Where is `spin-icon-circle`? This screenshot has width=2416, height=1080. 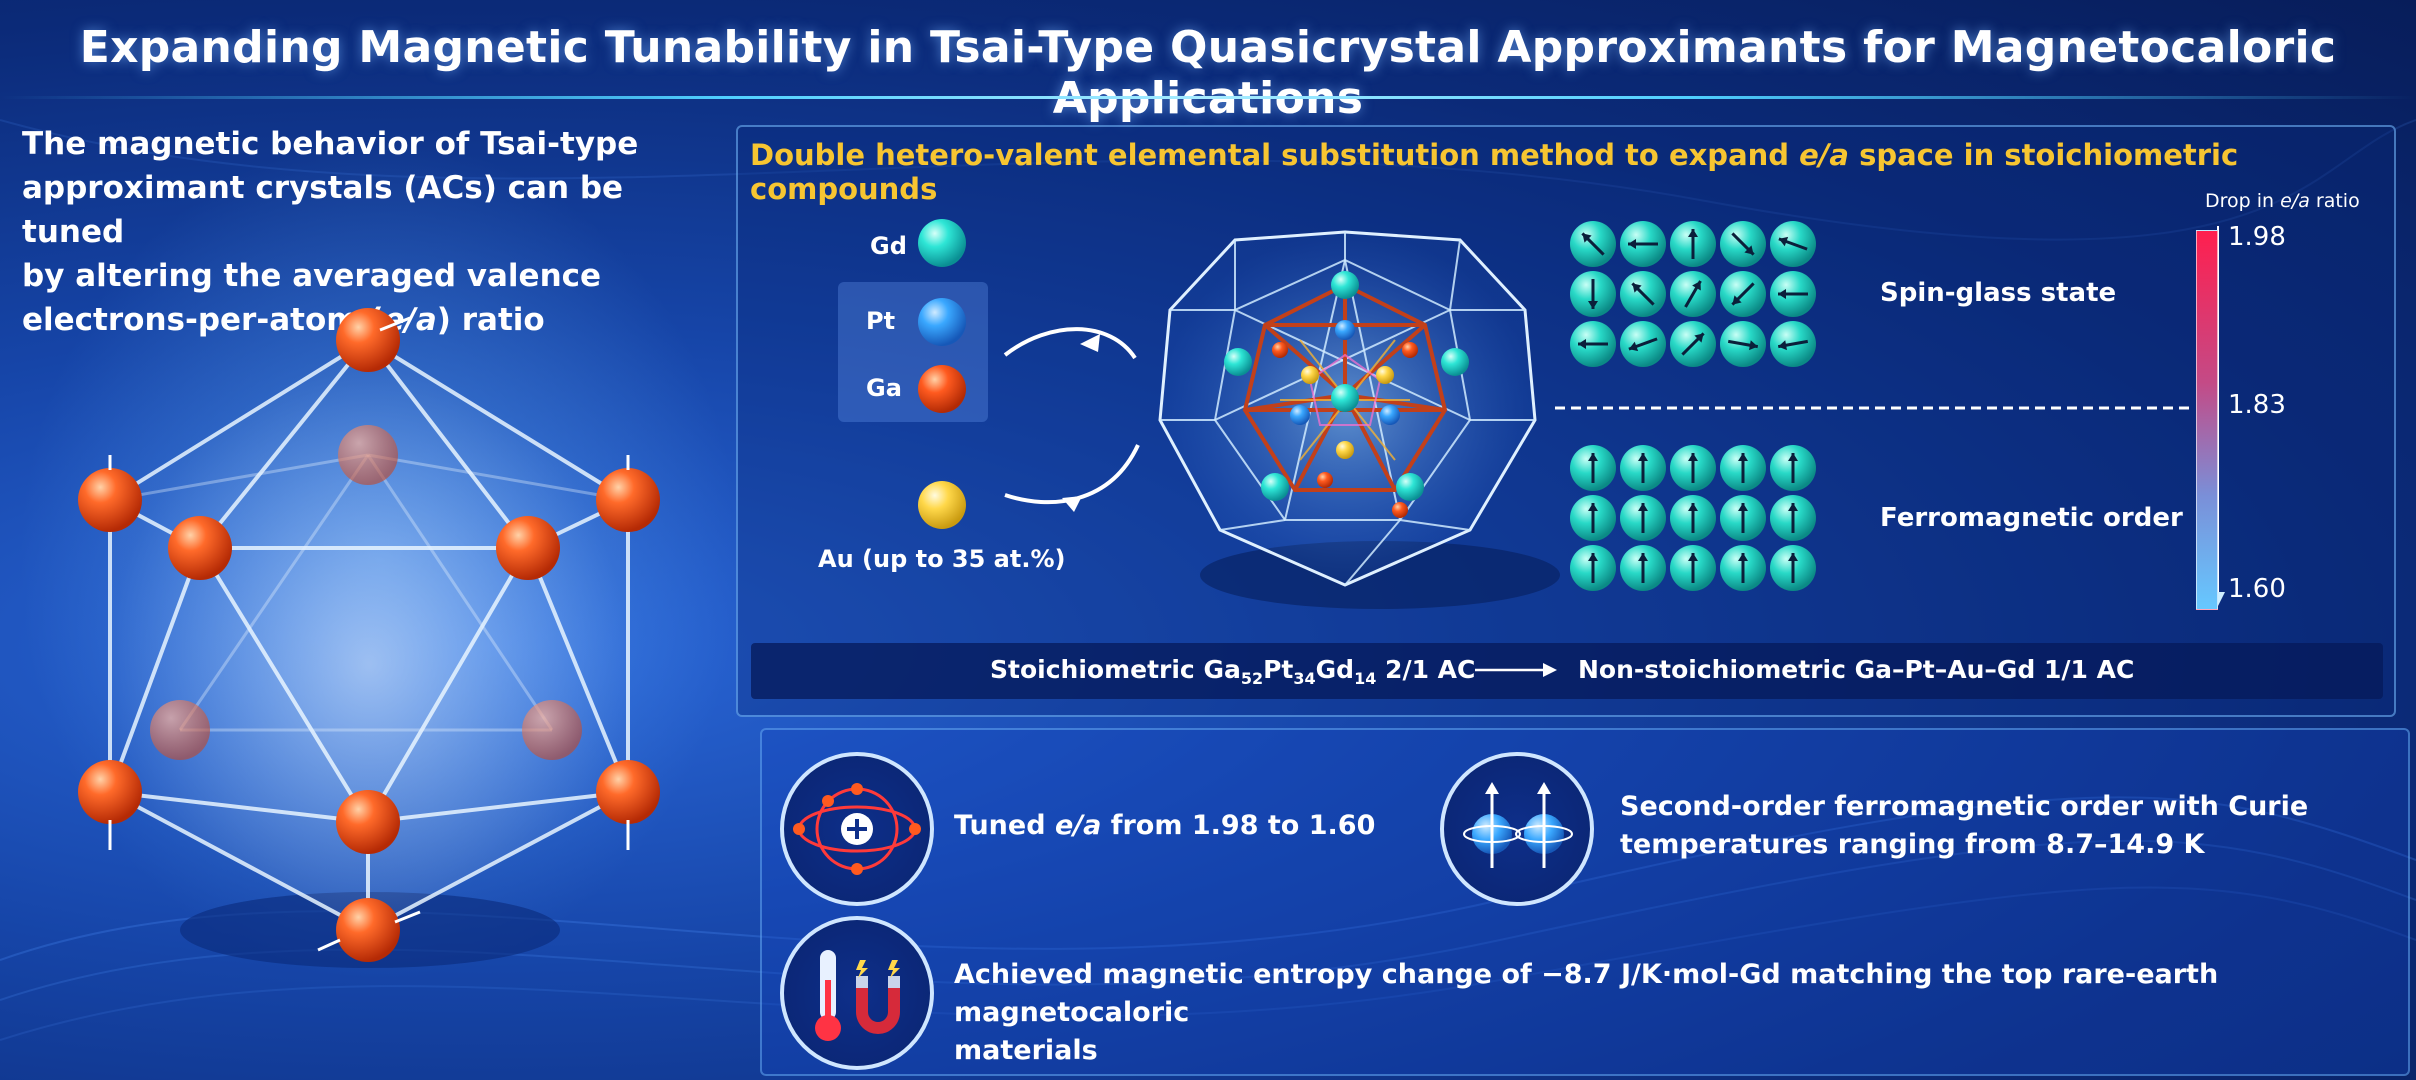 spin-icon-circle is located at coordinates (1517, 829).